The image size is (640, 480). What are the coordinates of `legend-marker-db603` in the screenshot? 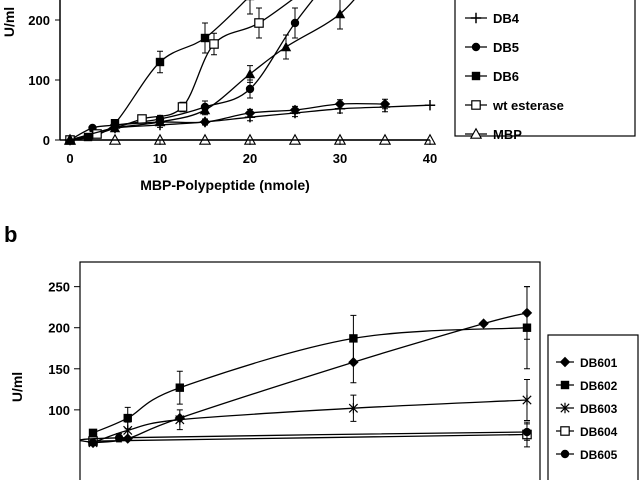 It's located at (565, 408).